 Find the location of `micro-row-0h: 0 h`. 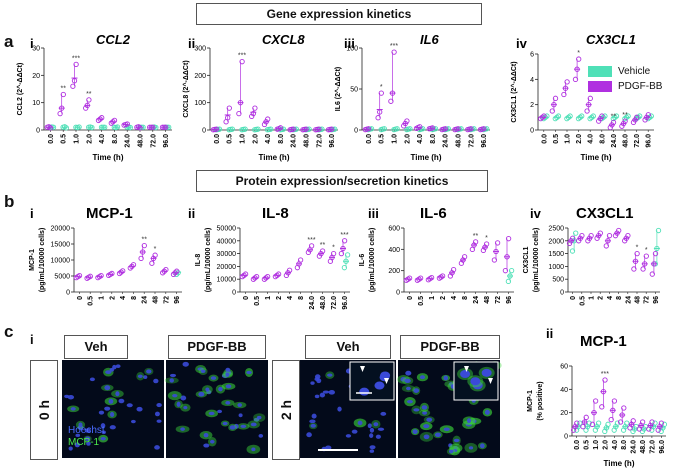

micro-row-0h: 0 h is located at coordinates (44, 410).